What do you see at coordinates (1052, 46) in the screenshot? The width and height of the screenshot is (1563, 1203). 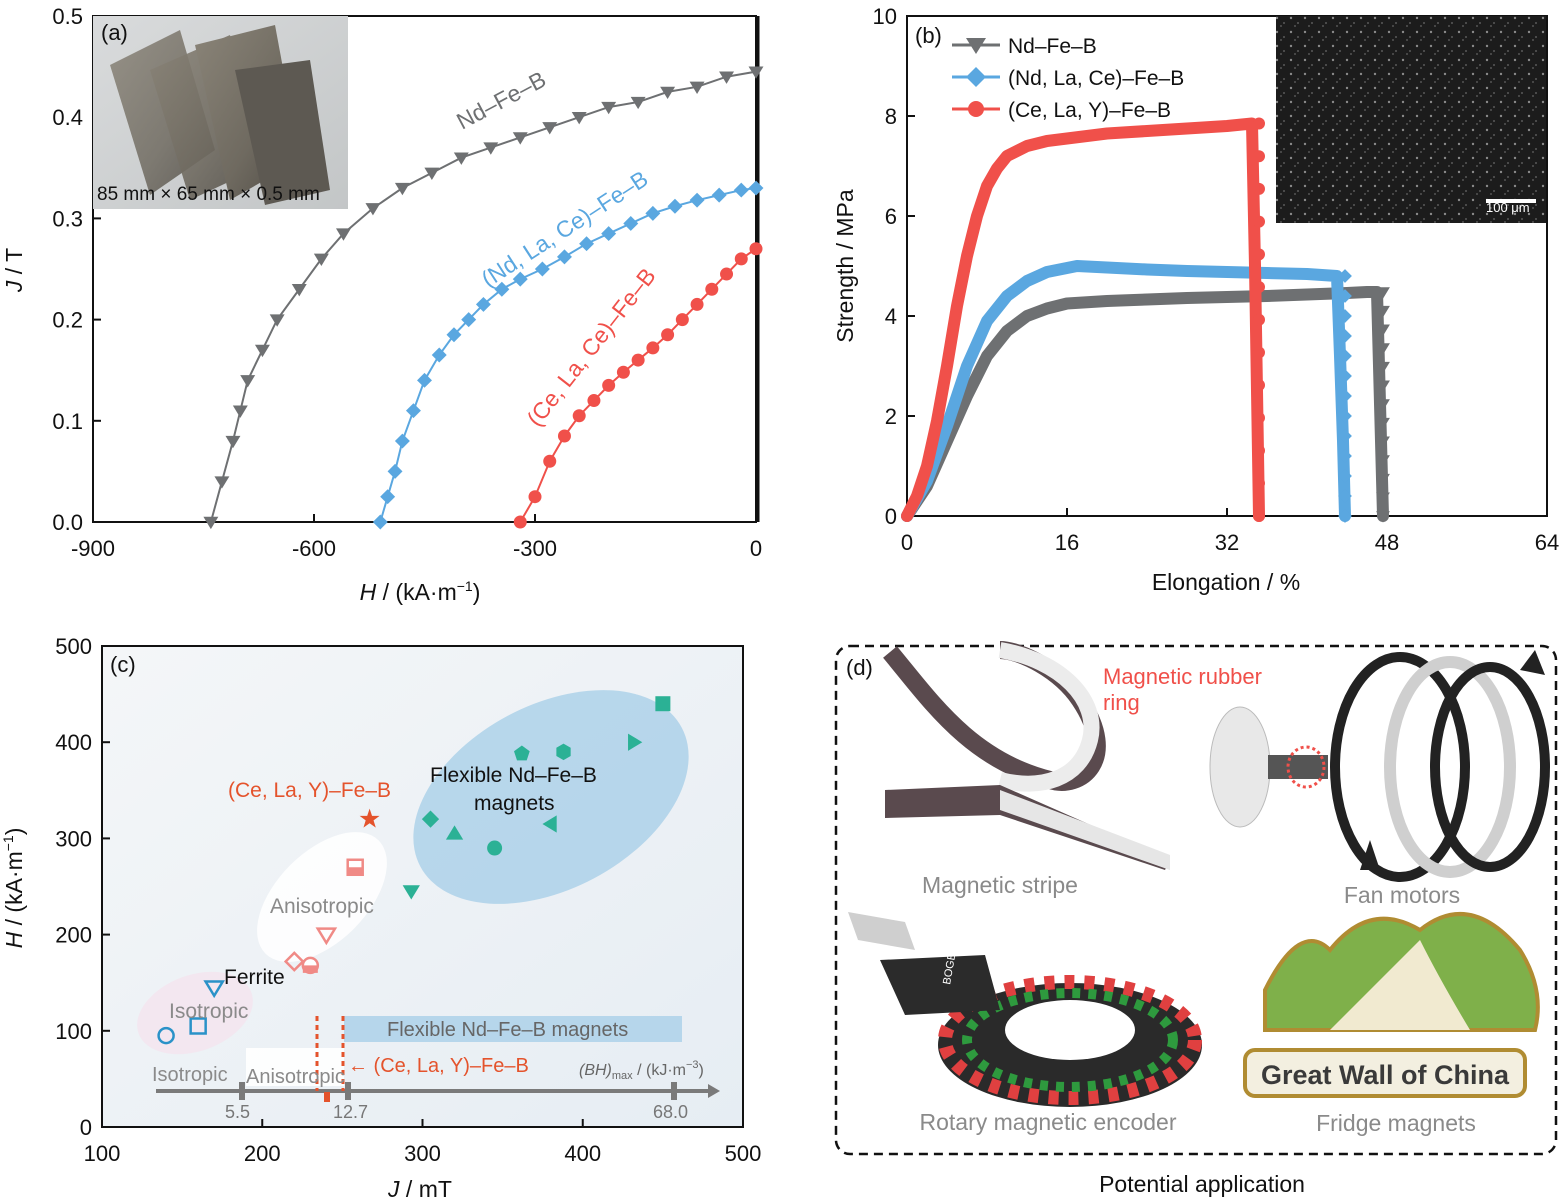 I see `legend-label-ndfeb: Nd–Fe–B` at bounding box center [1052, 46].